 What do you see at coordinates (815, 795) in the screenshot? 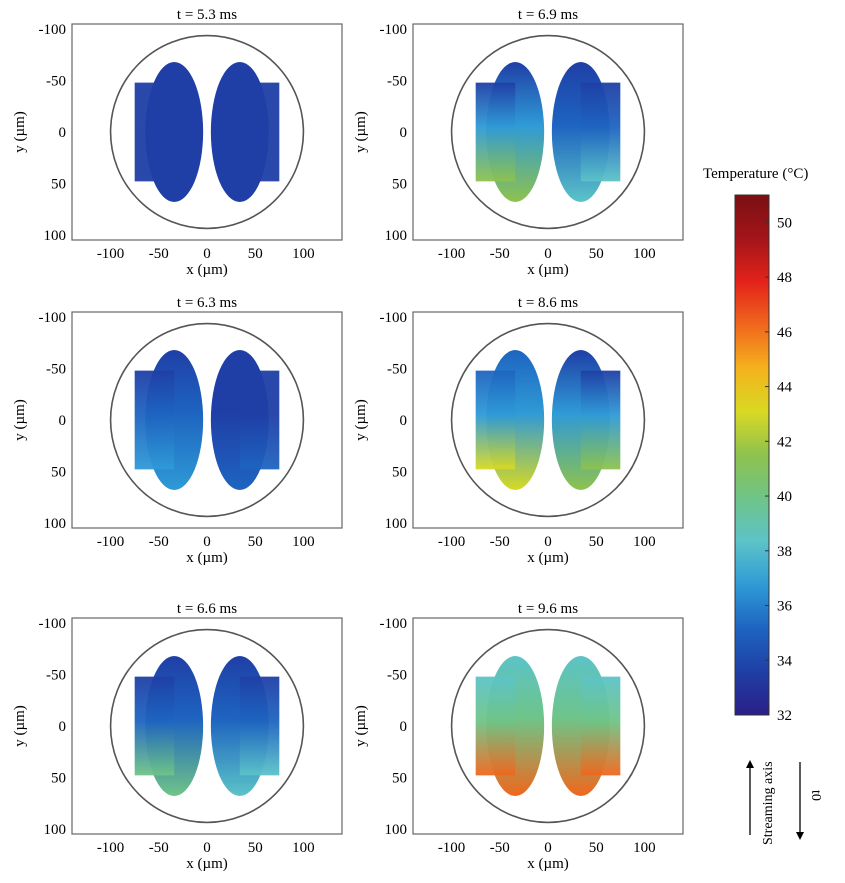
I see `tau-label: t0` at bounding box center [815, 795].